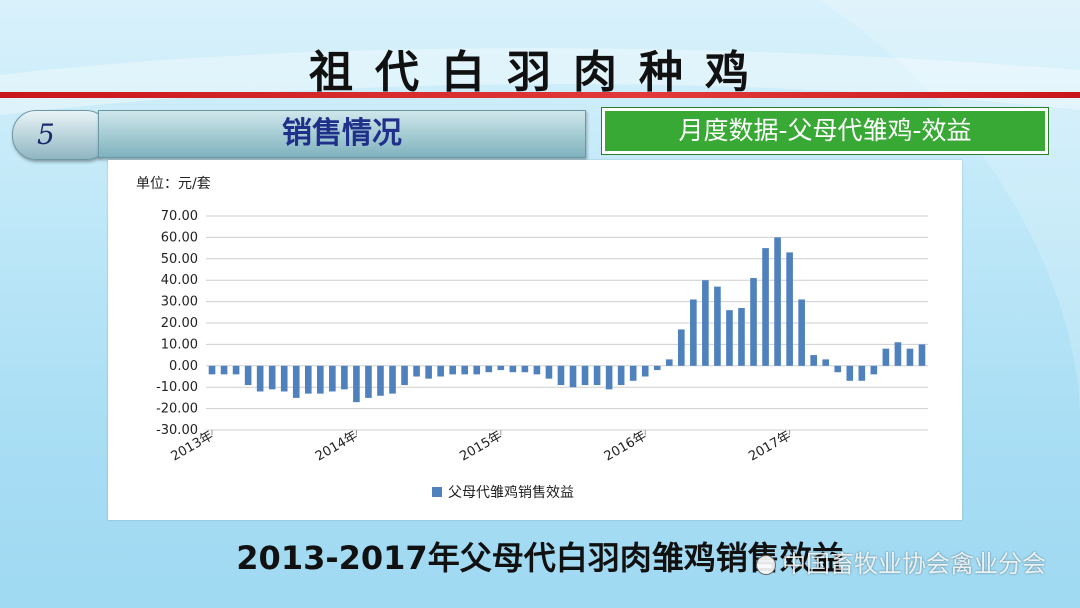 The height and width of the screenshot is (608, 1080). I want to click on section-number-badge: 5, so click(61, 135).